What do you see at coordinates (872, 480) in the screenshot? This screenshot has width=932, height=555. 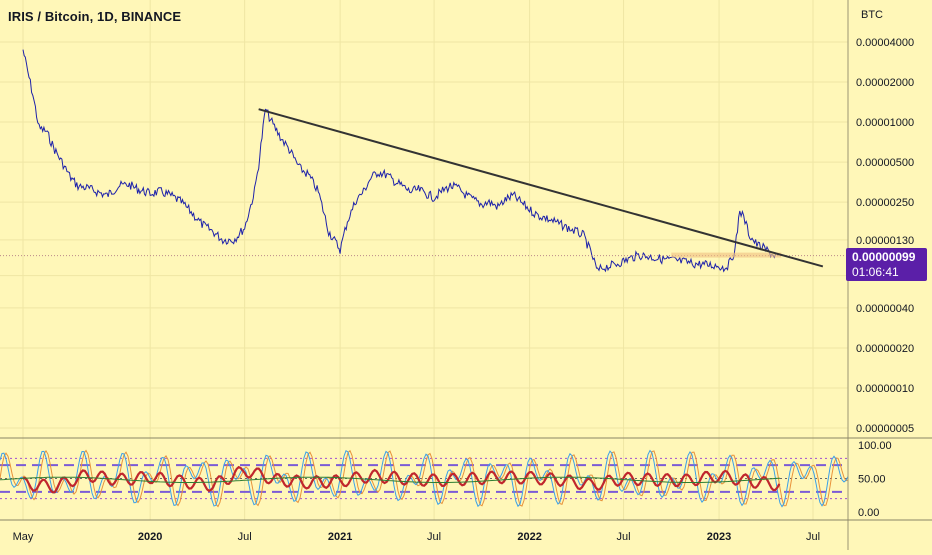 I see `osc-y-tick-label-1: 50.00` at bounding box center [872, 480].